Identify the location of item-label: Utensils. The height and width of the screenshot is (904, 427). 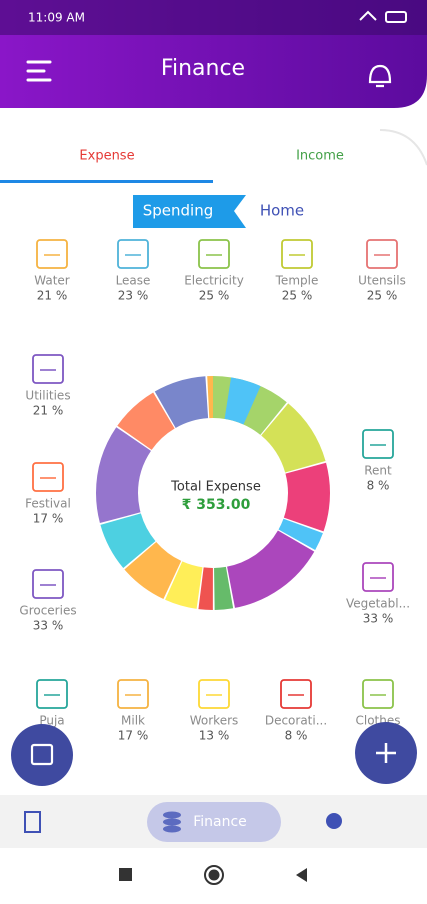
(382, 281).